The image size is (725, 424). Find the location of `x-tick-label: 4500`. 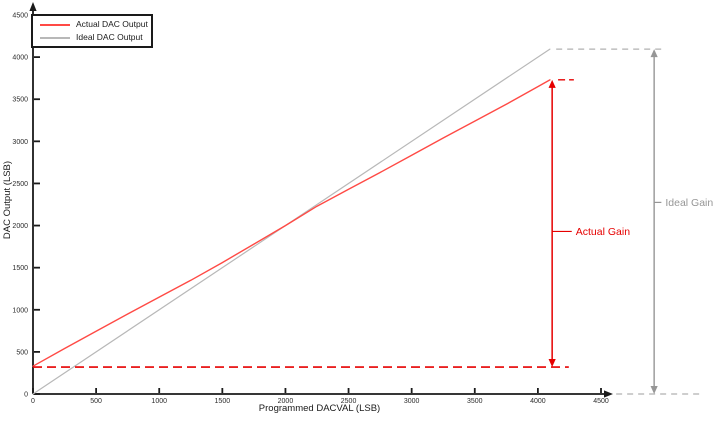

x-tick-label: 4500 is located at coordinates (601, 401).